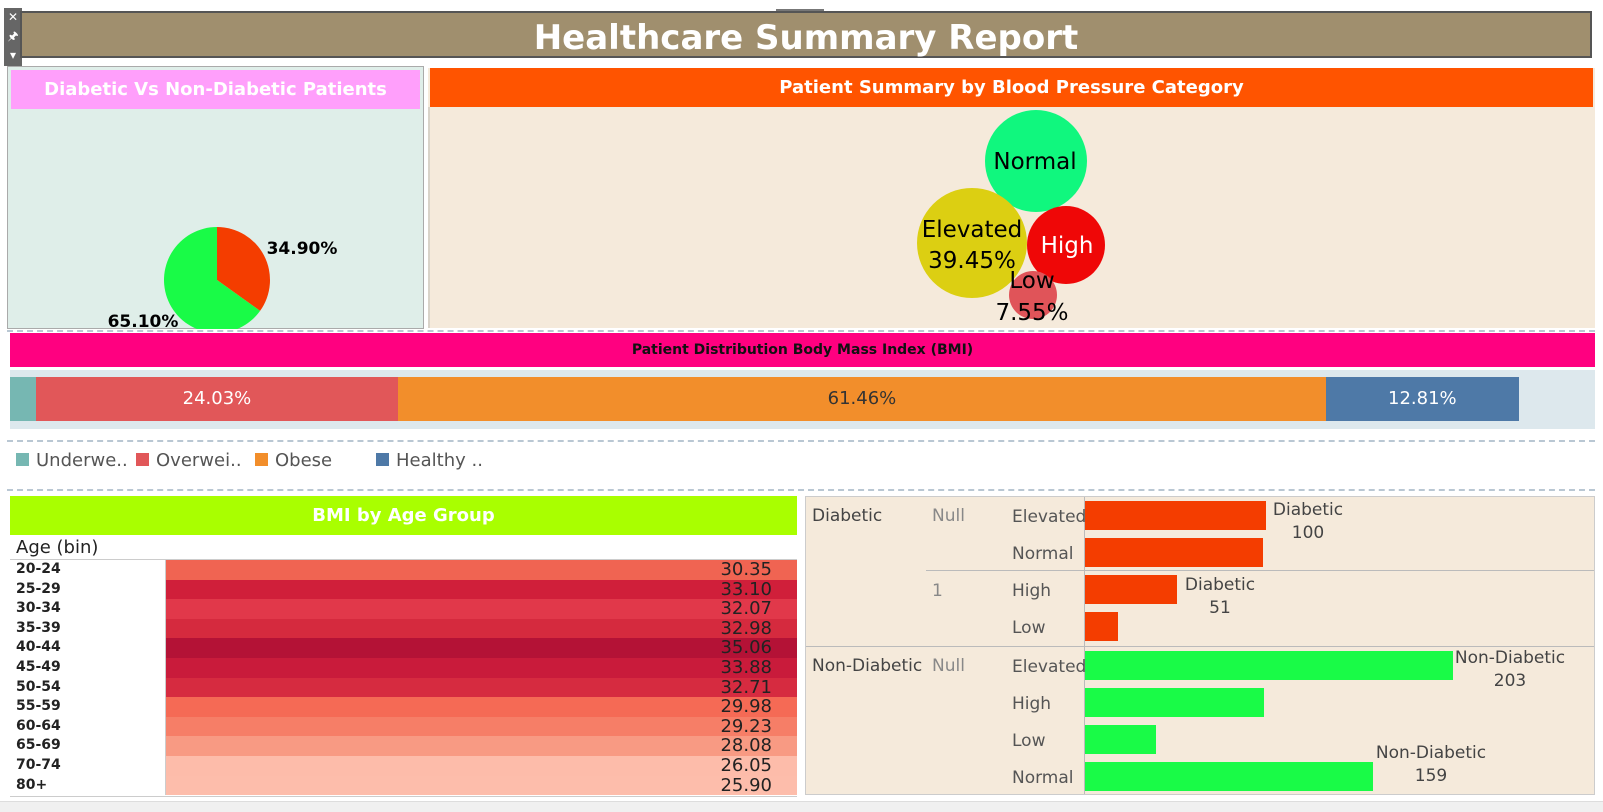 This screenshot has height=812, width=1603. What do you see at coordinates (746, 765) in the screenshot?
I see `age-row-value: 26.05` at bounding box center [746, 765].